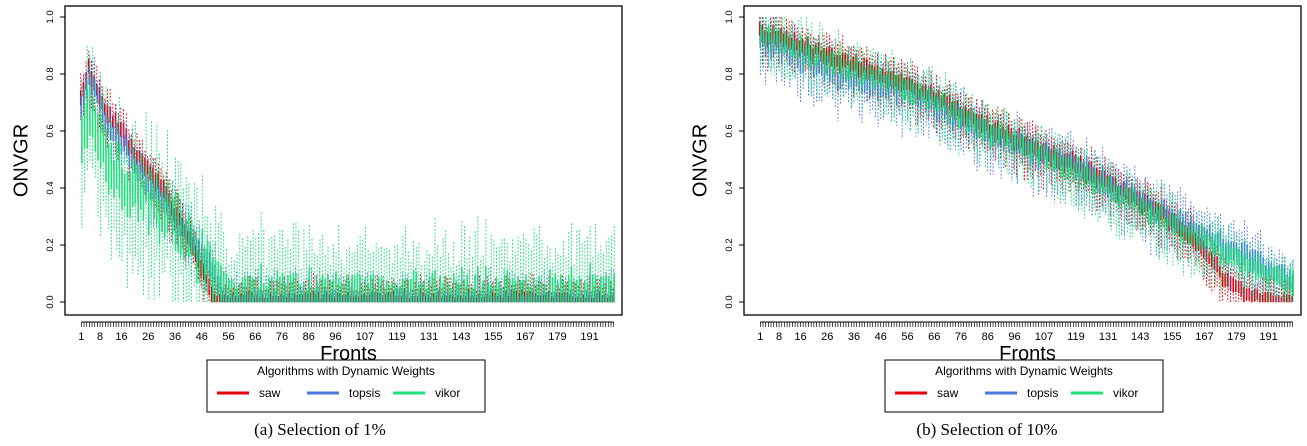  What do you see at coordinates (429, 337) in the screenshot?
I see `x-tick-label: 131` at bounding box center [429, 337].